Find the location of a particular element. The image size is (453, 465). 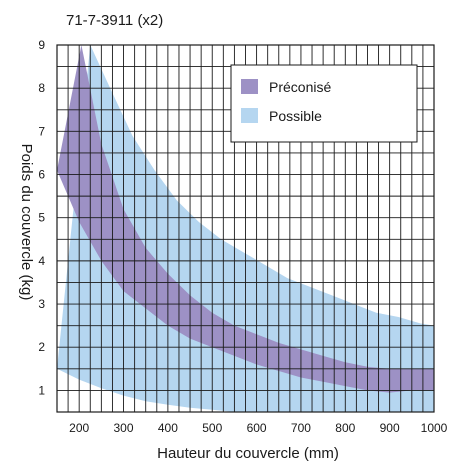

x-tick-label: 600 is located at coordinates (257, 428).